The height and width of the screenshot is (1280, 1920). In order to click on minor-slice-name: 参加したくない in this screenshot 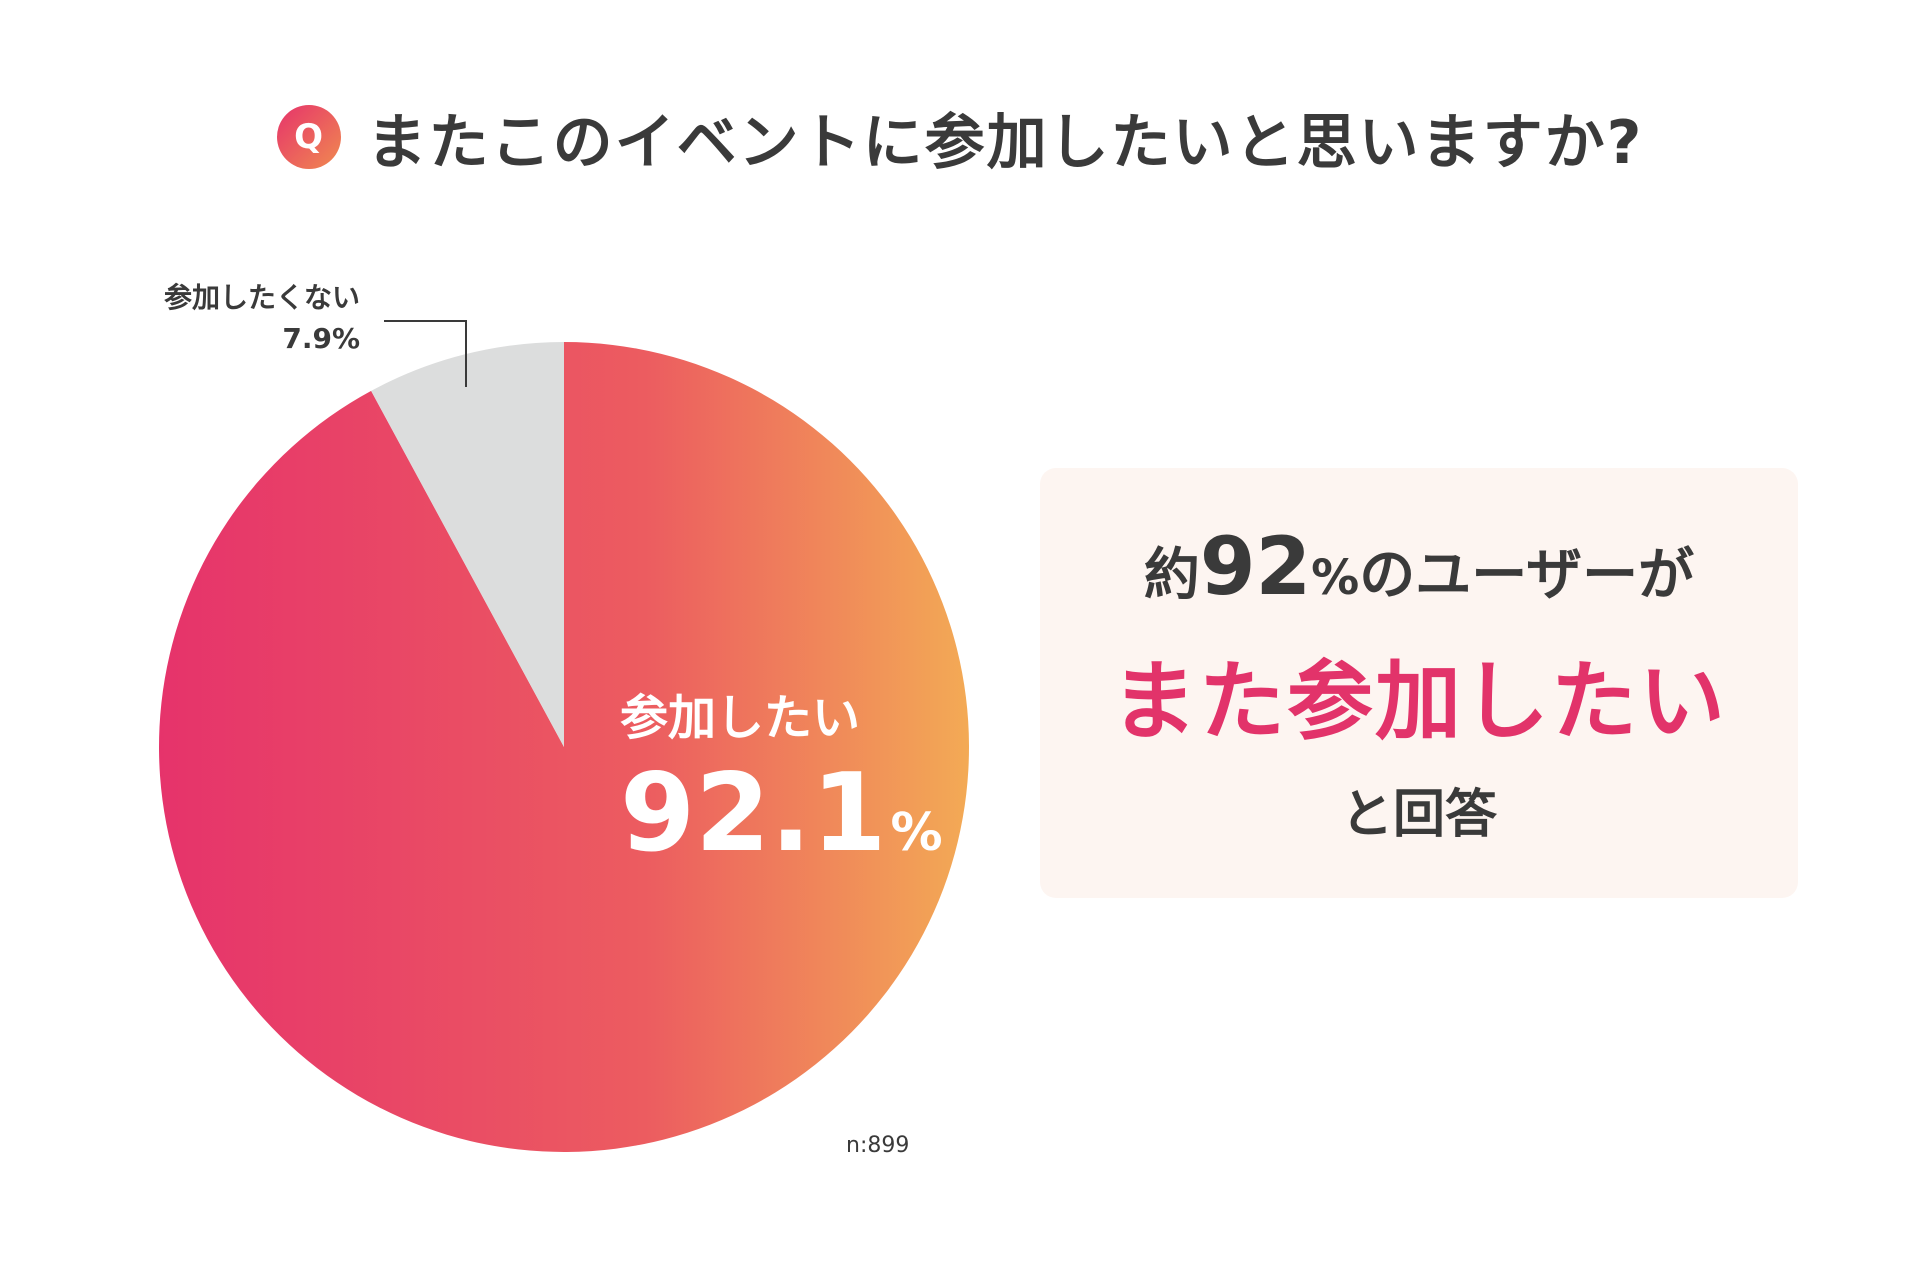, I will do `click(261, 297)`.